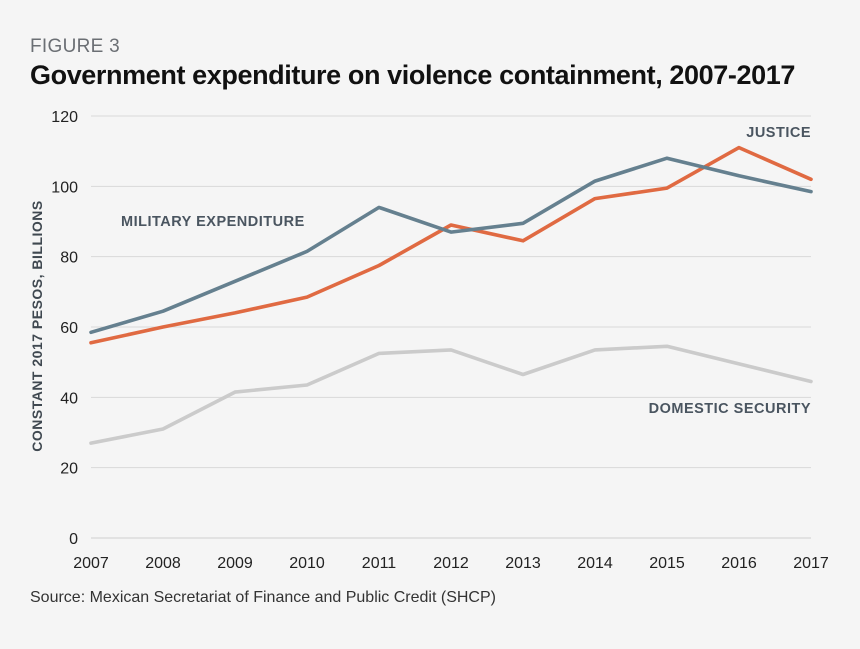 This screenshot has height=649, width=860. I want to click on x-tick-label: 2010, so click(307, 563).